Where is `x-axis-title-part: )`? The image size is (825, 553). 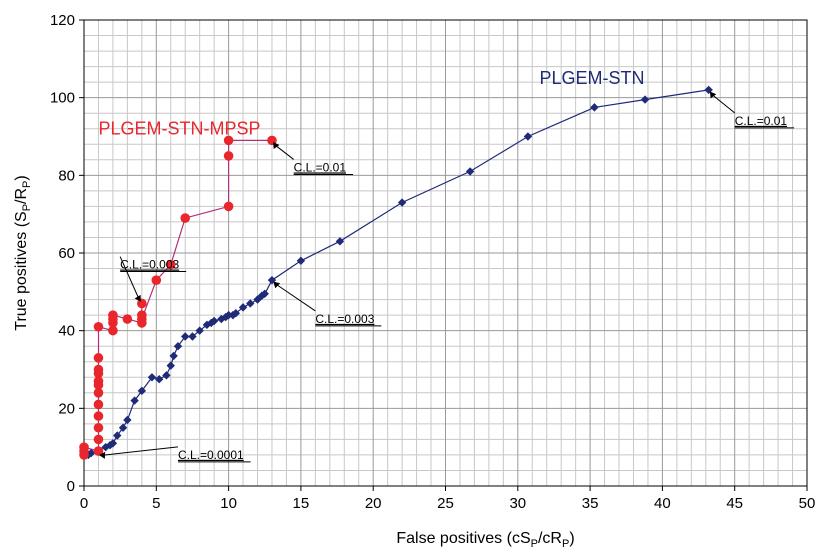
x-axis-title-part: ) is located at coordinates (571, 538).